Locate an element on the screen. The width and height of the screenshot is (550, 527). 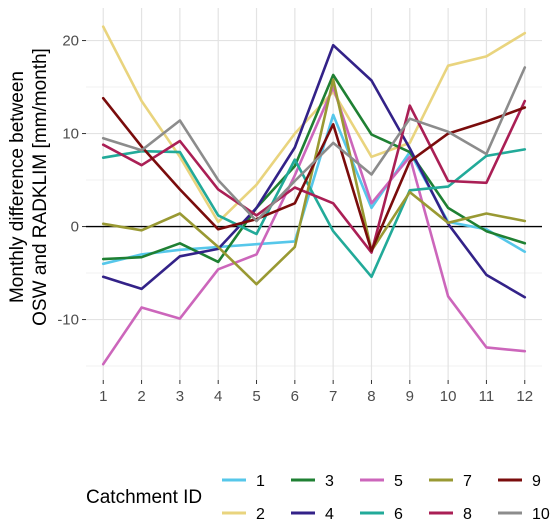
y-tick-label: 20 is located at coordinates (70, 41).